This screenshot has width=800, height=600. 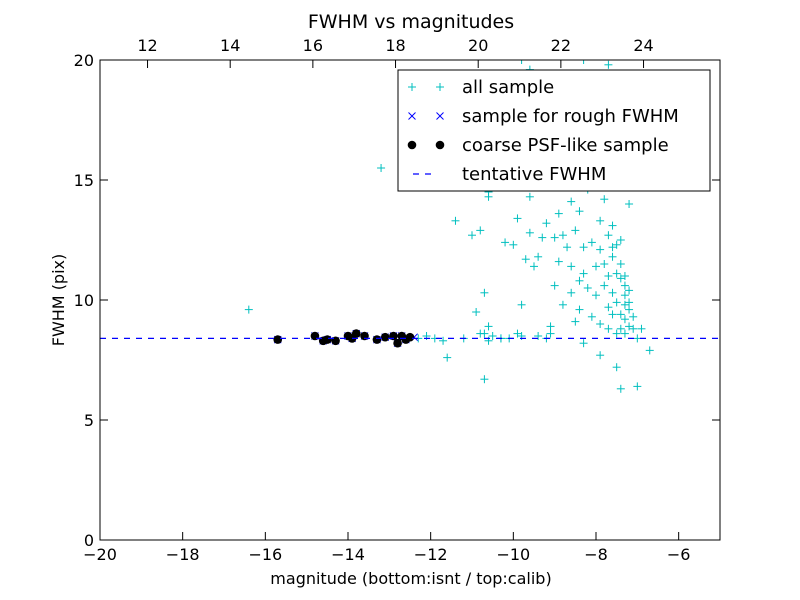 I want to click on y-tick-label-2: 10, so click(x=84, y=300).